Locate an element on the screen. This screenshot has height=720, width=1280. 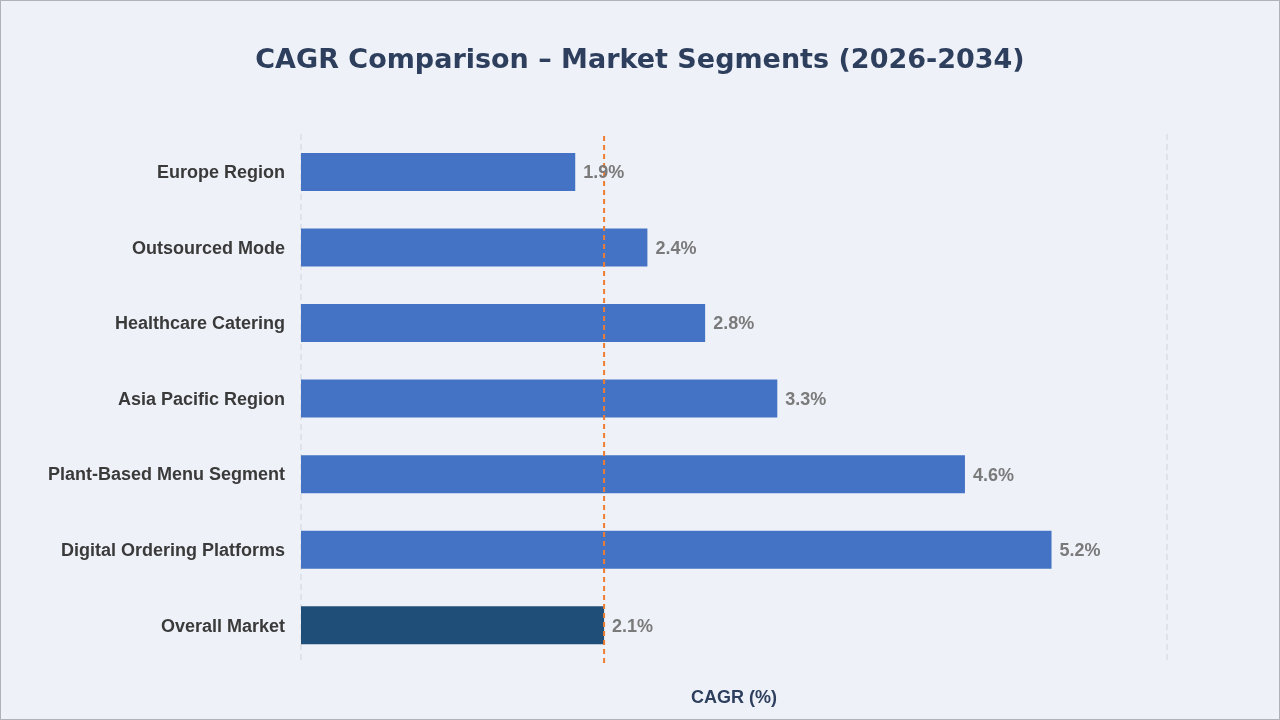
data-label: 2.1% is located at coordinates (633, 625).